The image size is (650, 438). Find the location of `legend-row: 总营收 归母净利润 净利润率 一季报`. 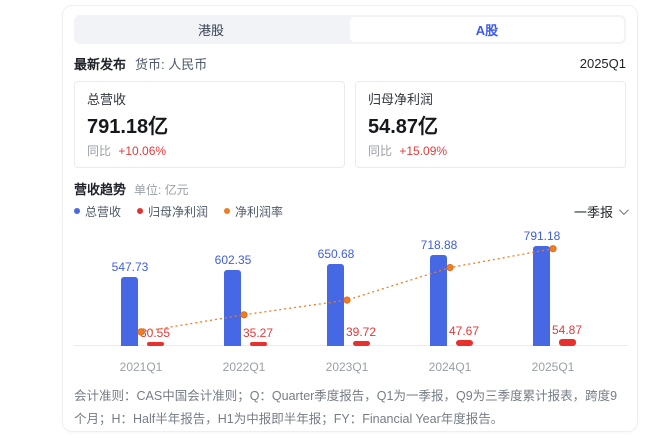

legend-row: 总营收 归母净利润 净利润率 一季报 is located at coordinates (351, 211).